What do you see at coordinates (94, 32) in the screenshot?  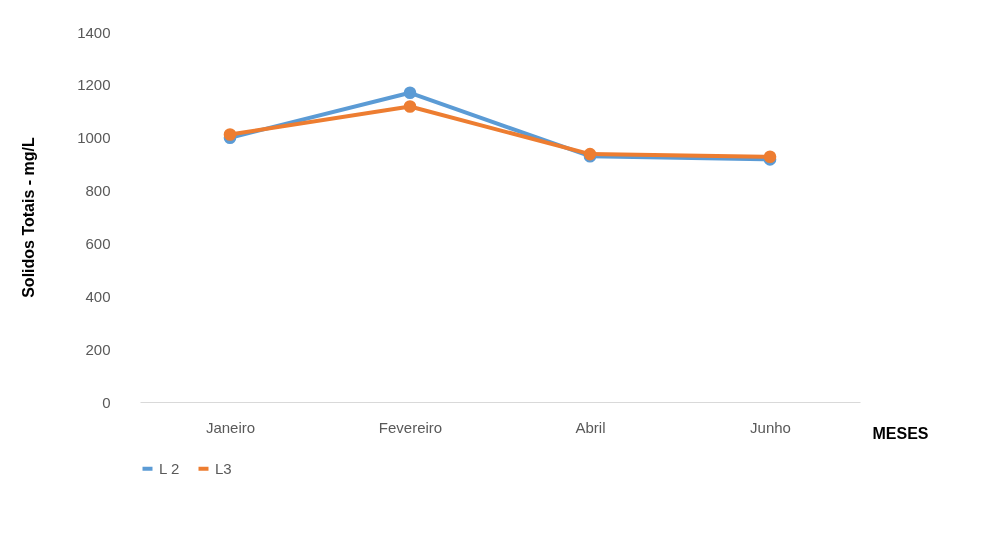 I see `y-tick-label: 1400` at bounding box center [94, 32].